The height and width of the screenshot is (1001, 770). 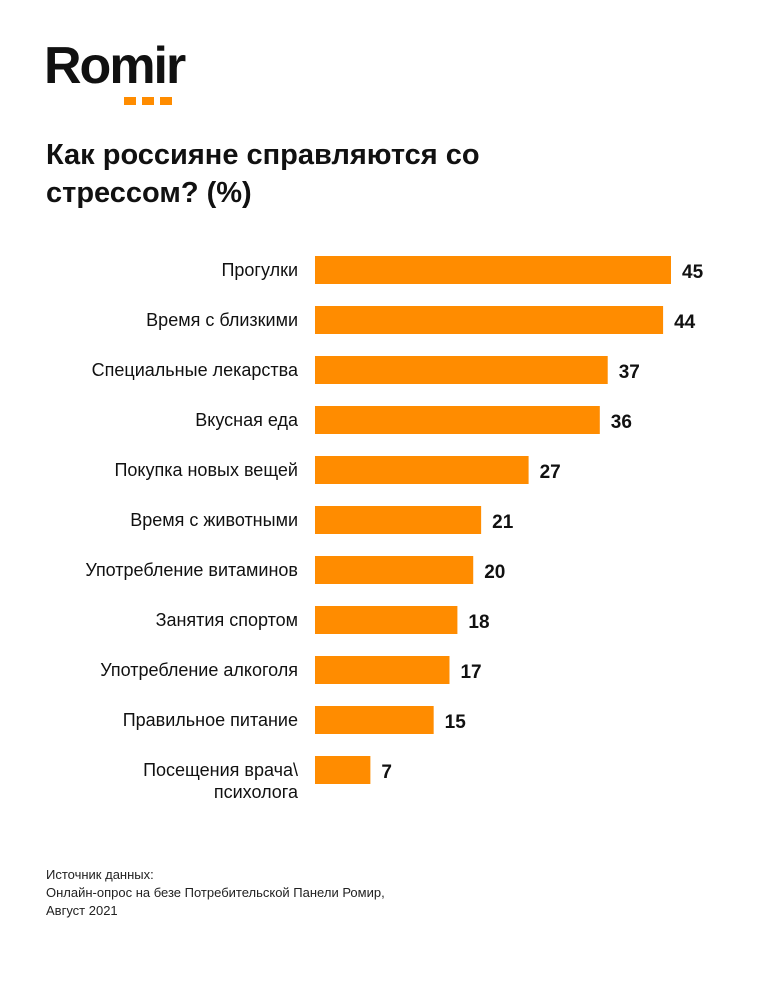 I want to click on category-label-2: Время с близкими, so click(x=222, y=320).